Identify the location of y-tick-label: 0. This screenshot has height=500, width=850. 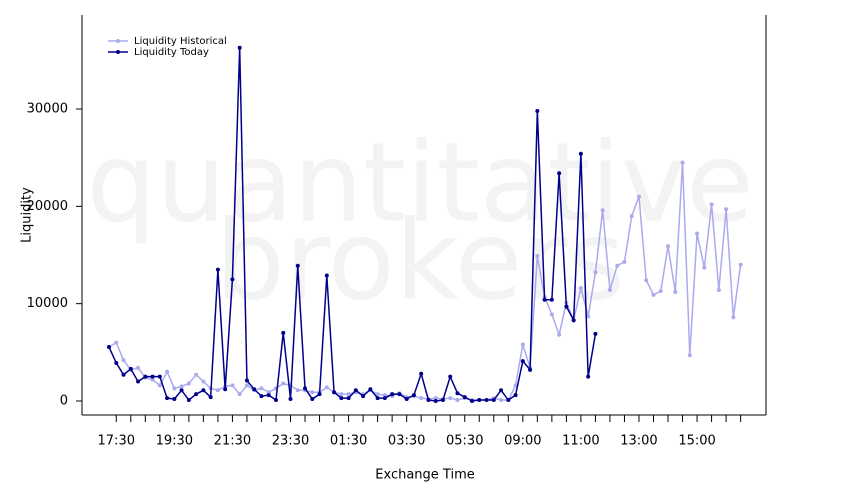
(64, 400).